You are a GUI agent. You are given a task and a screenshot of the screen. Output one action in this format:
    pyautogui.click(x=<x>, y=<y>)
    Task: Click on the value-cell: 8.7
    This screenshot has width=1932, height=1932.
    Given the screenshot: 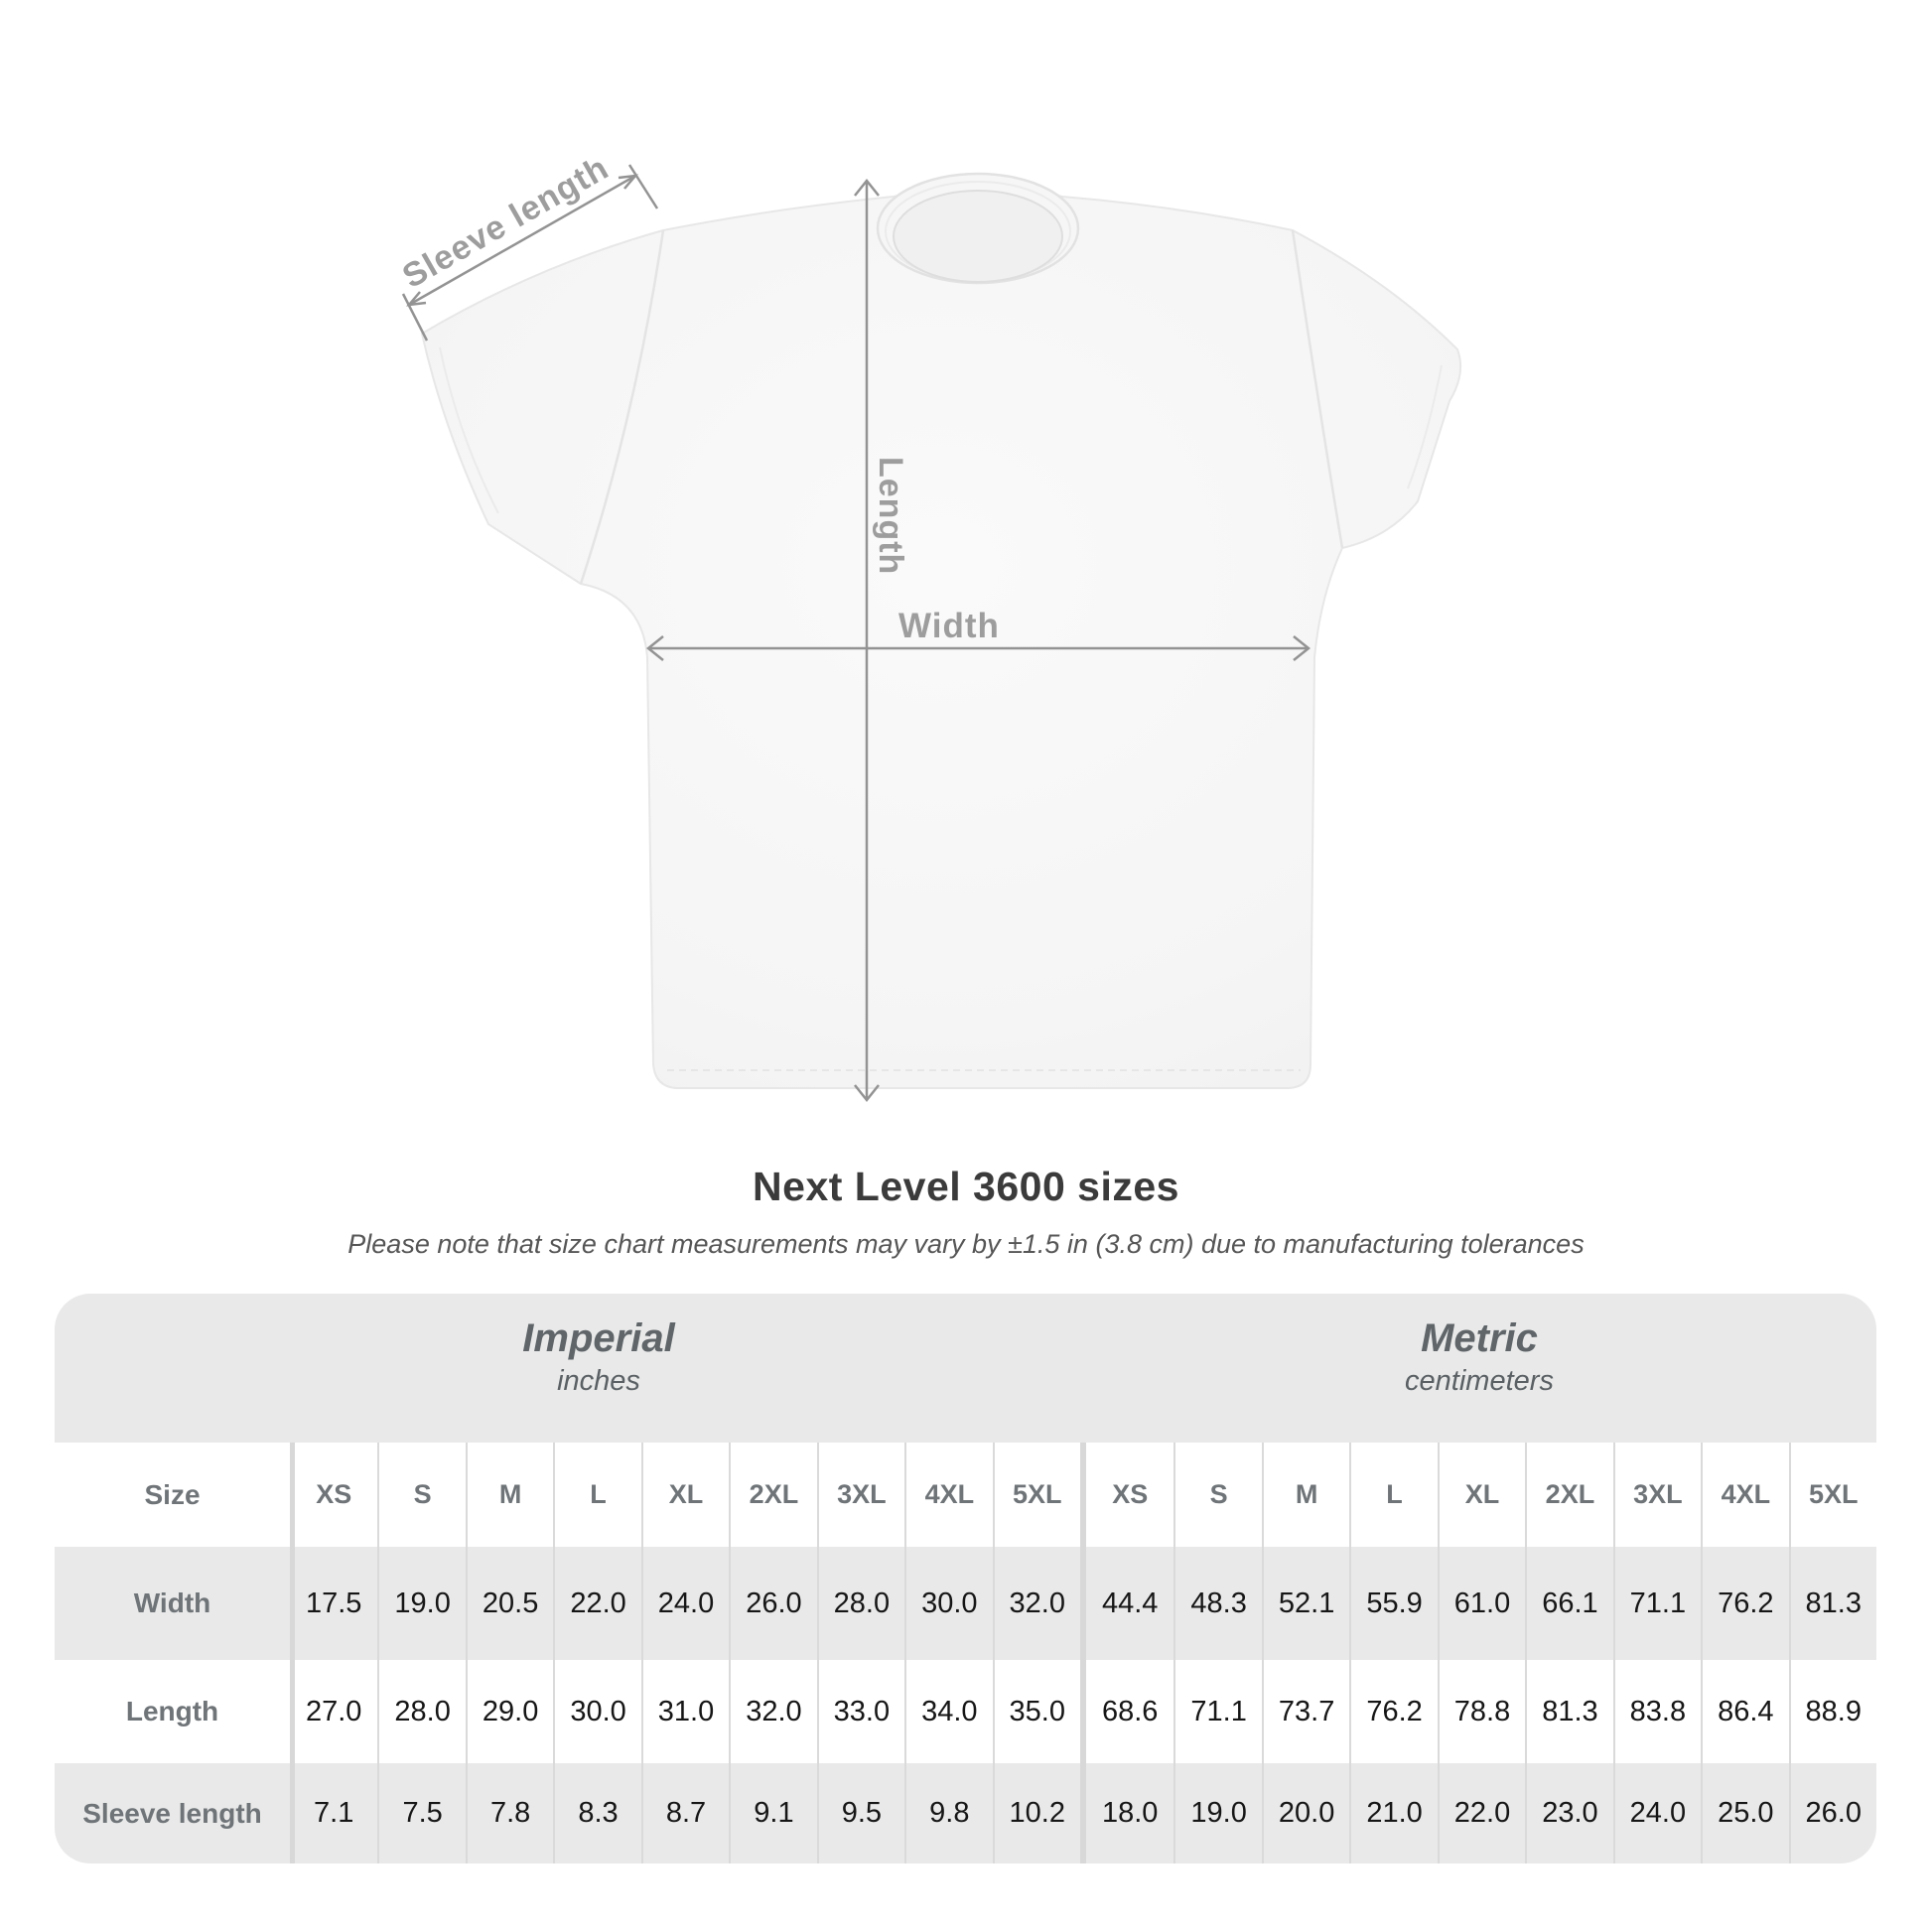 What is the action you would take?
    pyautogui.click(x=684, y=1813)
    